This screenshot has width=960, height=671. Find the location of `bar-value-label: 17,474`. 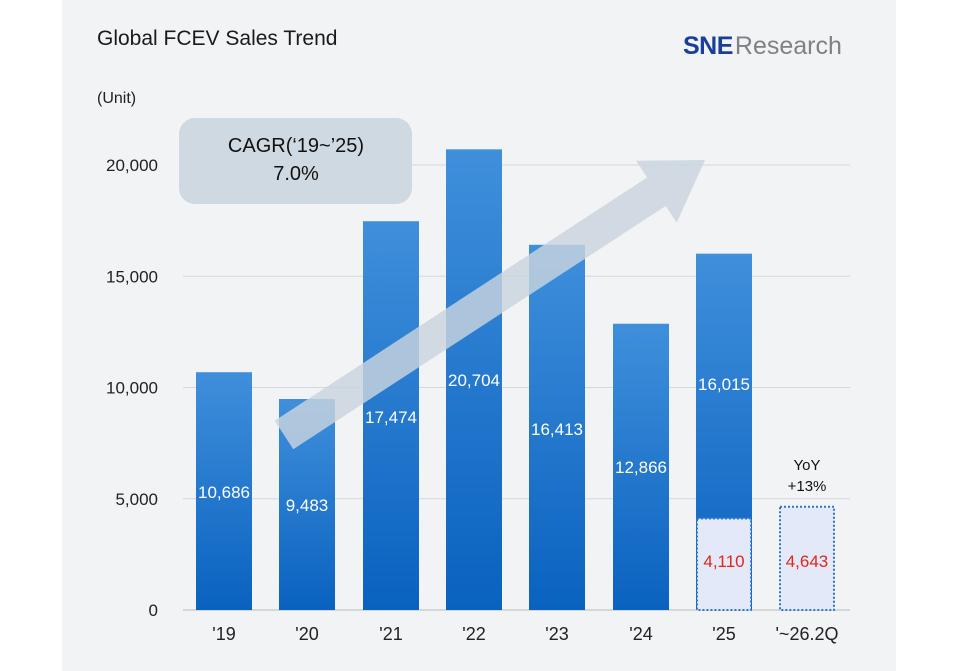

bar-value-label: 17,474 is located at coordinates (391, 417).